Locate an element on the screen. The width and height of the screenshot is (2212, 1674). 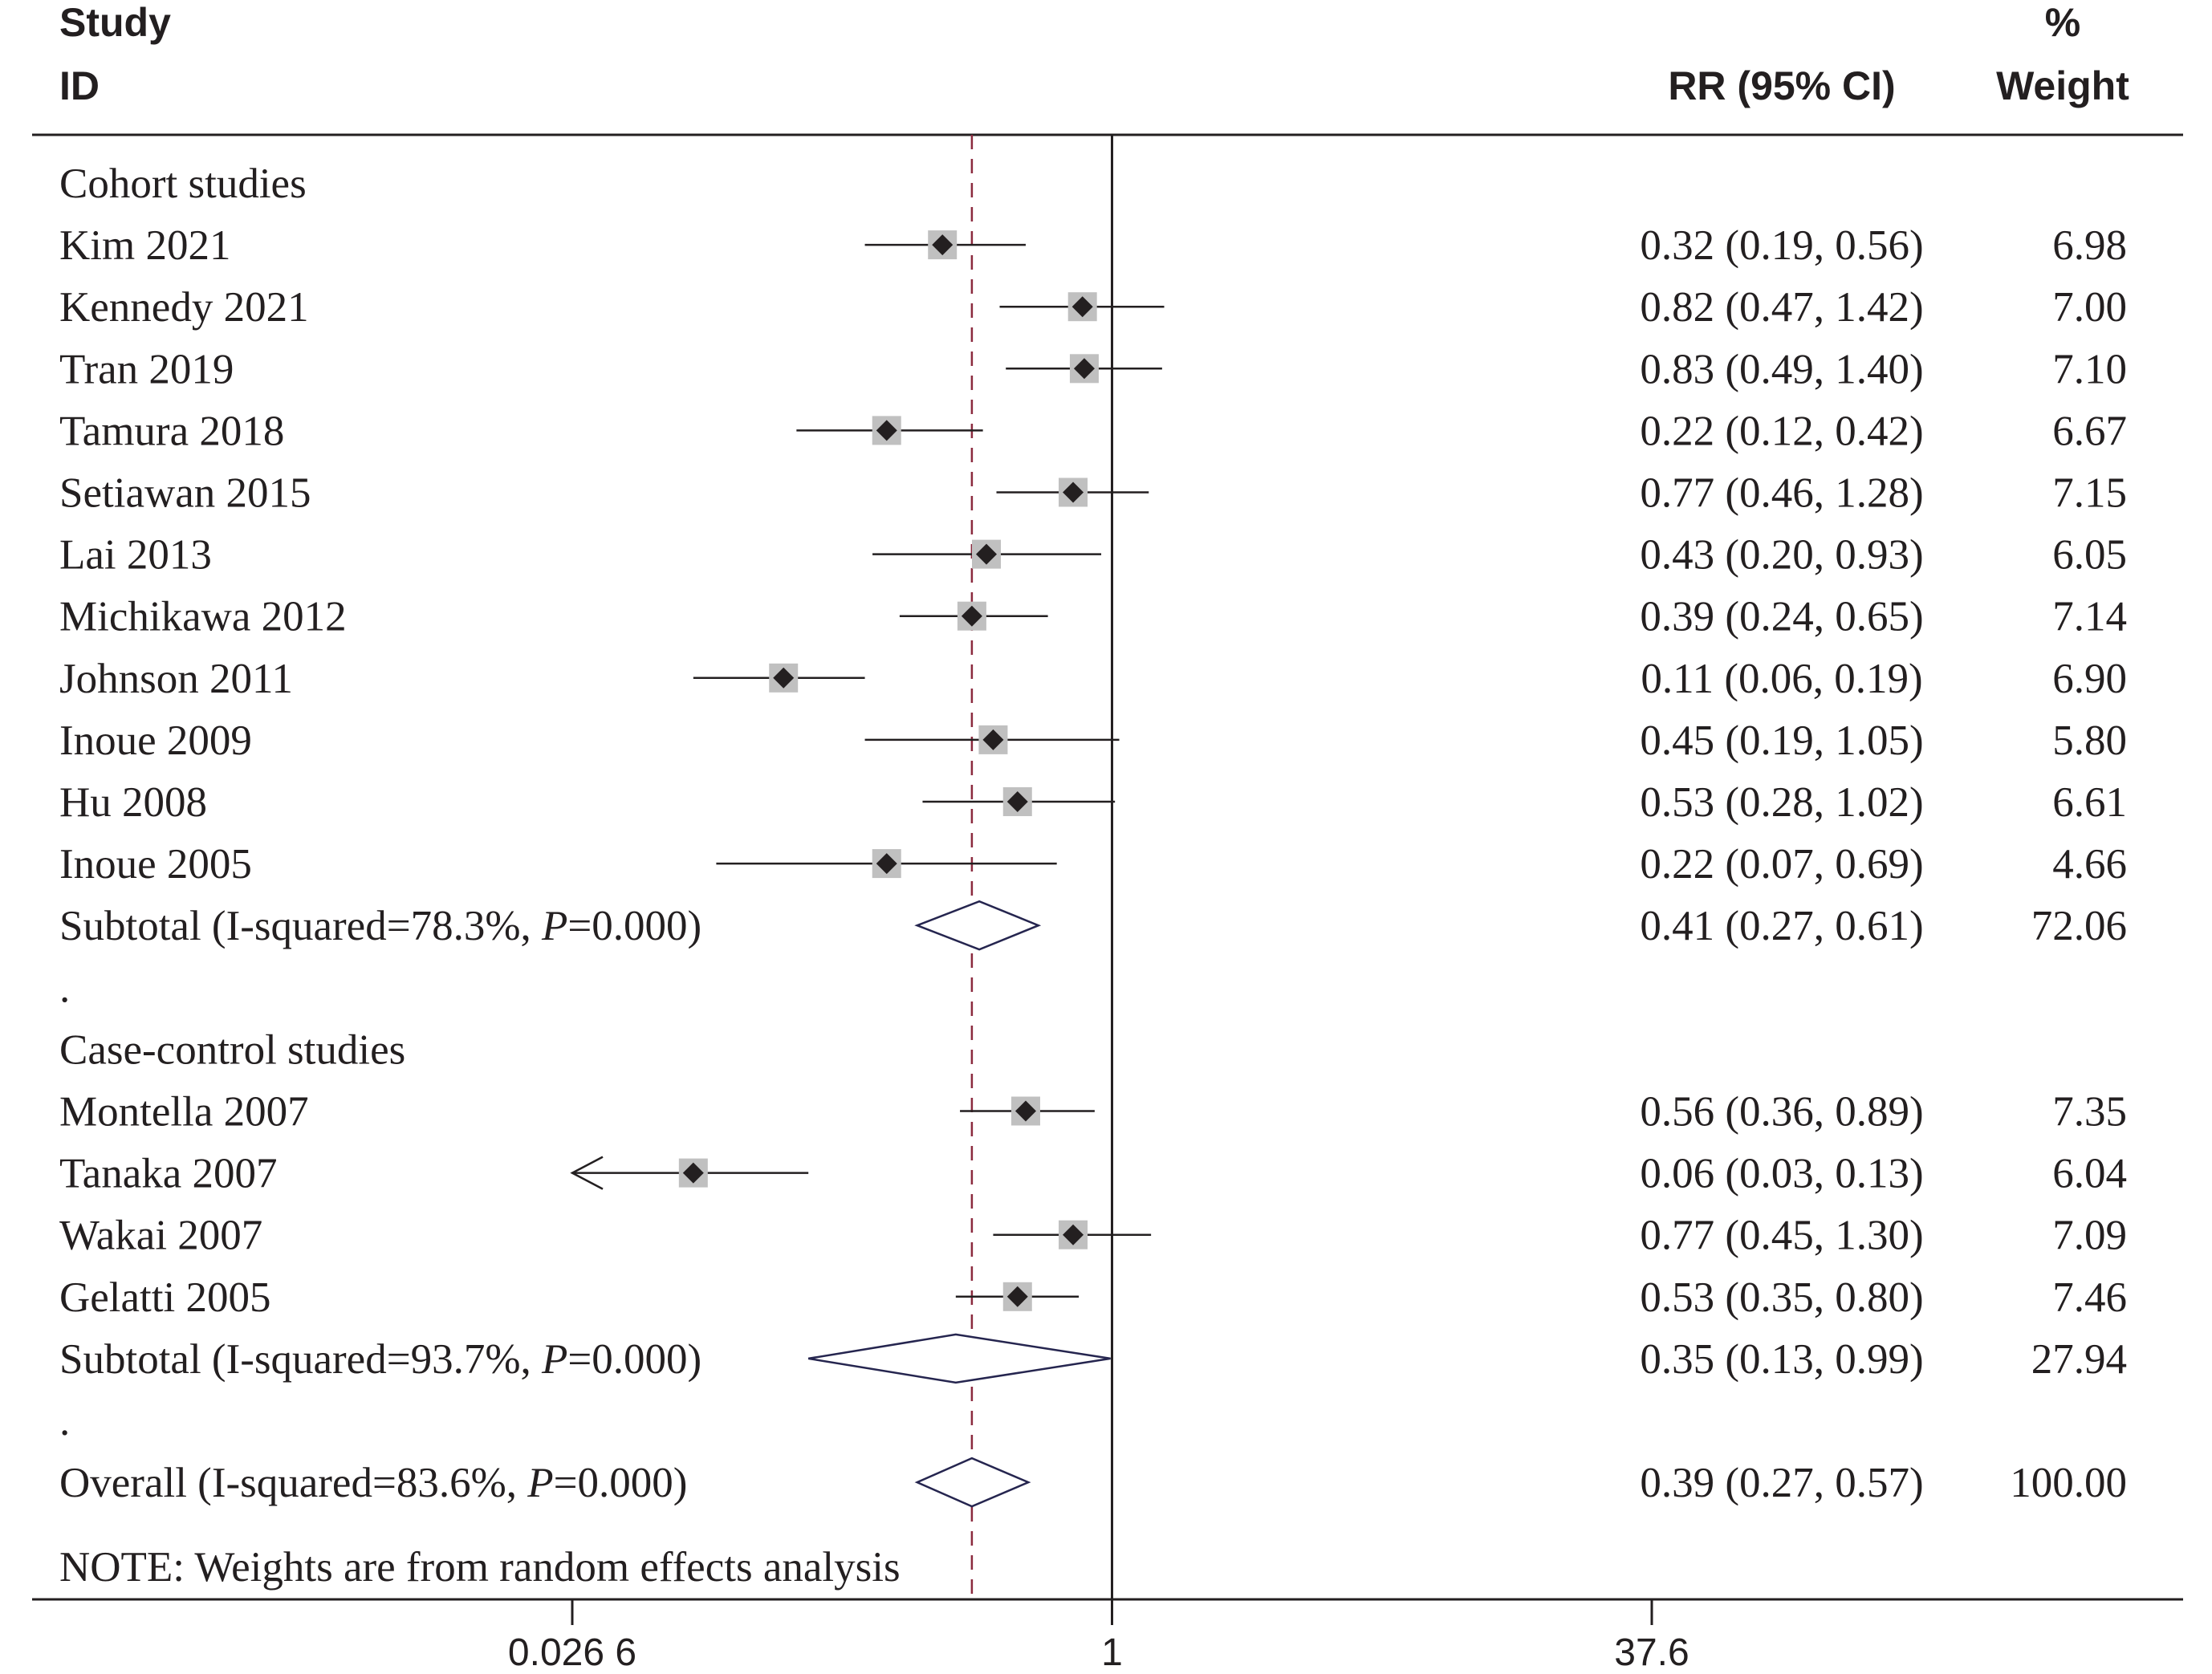
study-label: Tanaka 2007 is located at coordinates (169, 1174).